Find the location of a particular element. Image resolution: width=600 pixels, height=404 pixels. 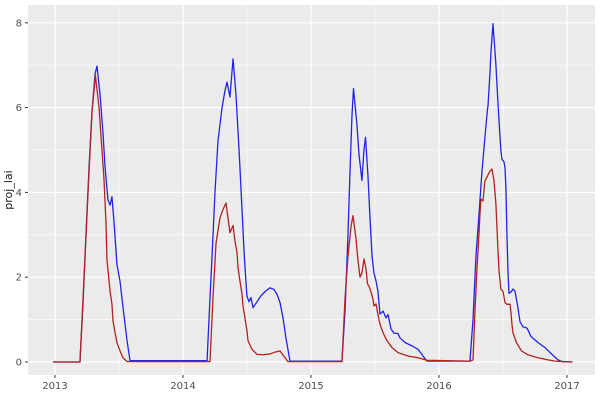

y-tick-label: 6 is located at coordinates (19, 108).